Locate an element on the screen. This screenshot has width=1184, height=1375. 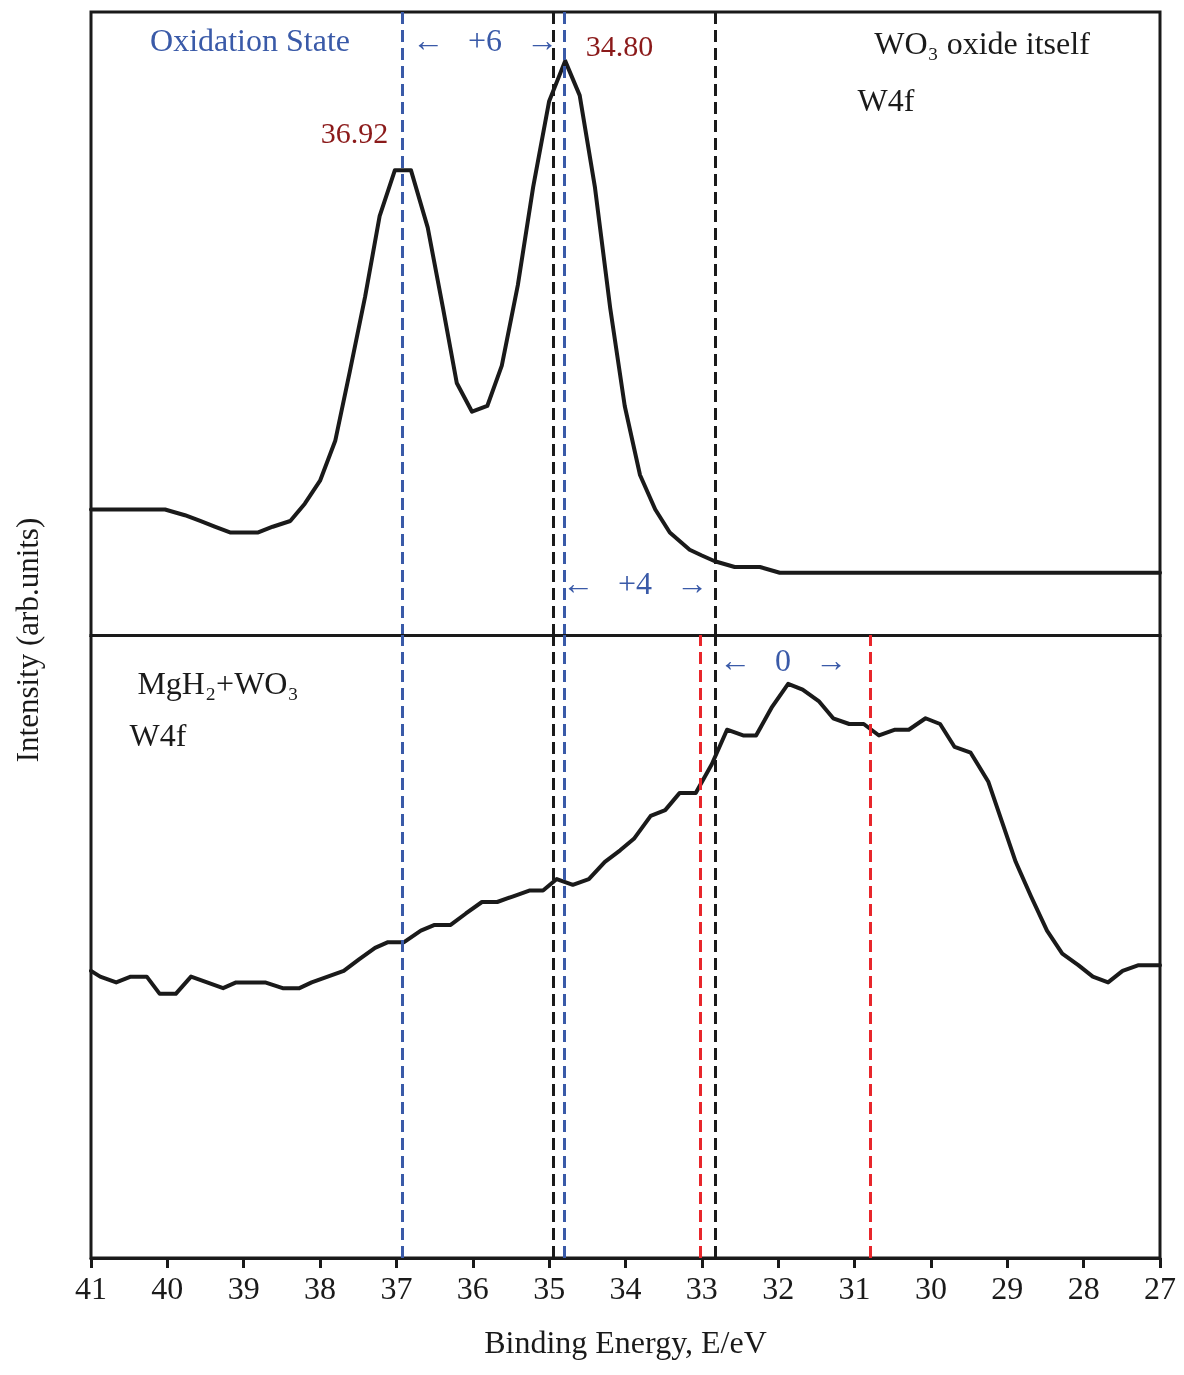
text: ← +6 → is located at coordinates (485, 40).